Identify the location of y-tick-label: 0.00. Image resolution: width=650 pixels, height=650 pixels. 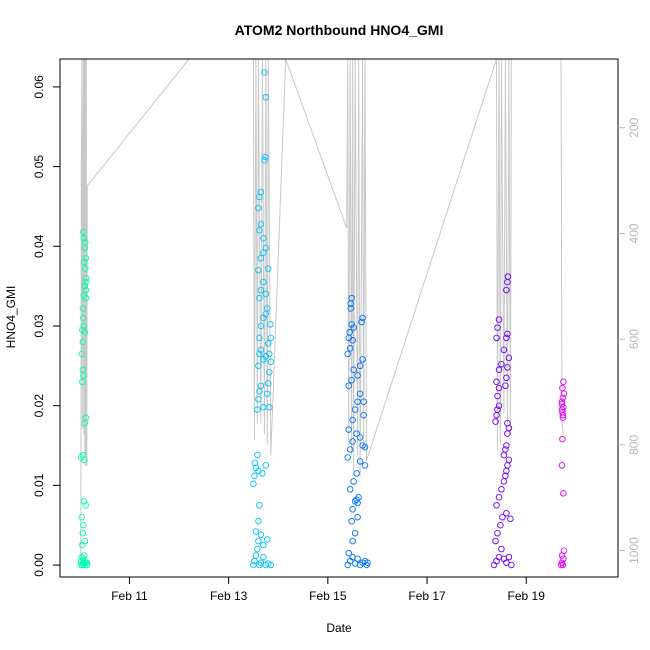
(39, 565).